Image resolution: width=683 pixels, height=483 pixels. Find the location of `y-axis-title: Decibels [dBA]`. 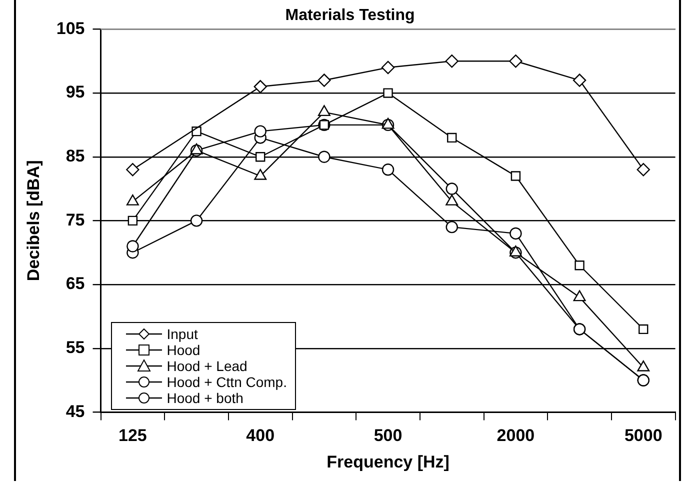

y-axis-title: Decibels [dBA] is located at coordinates (33, 221).